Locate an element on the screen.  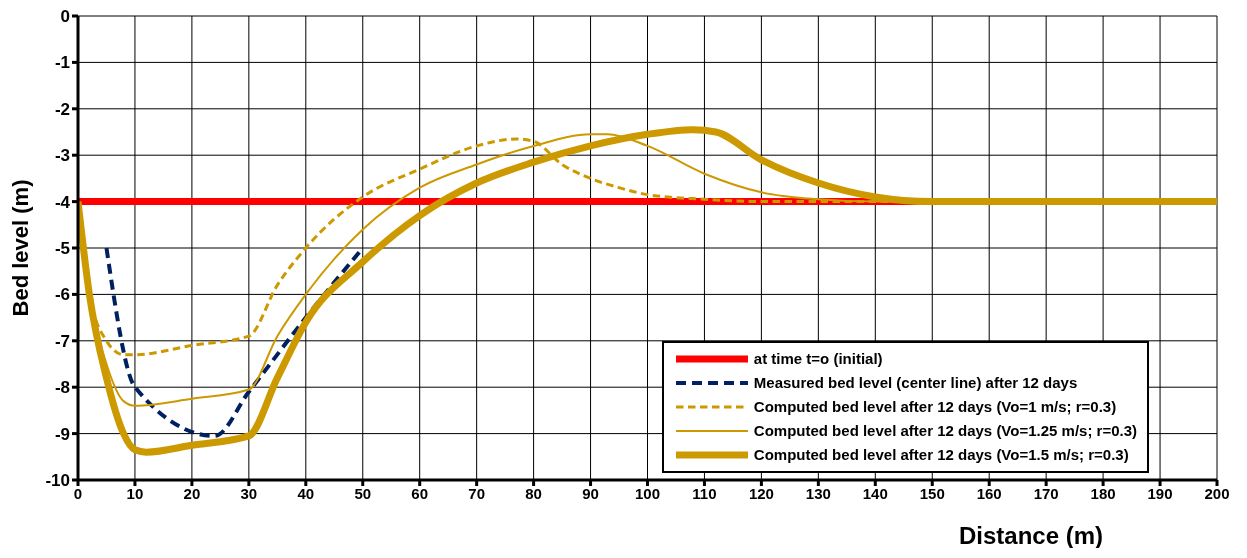
x-tick-label: 0 is located at coordinates (78, 493).